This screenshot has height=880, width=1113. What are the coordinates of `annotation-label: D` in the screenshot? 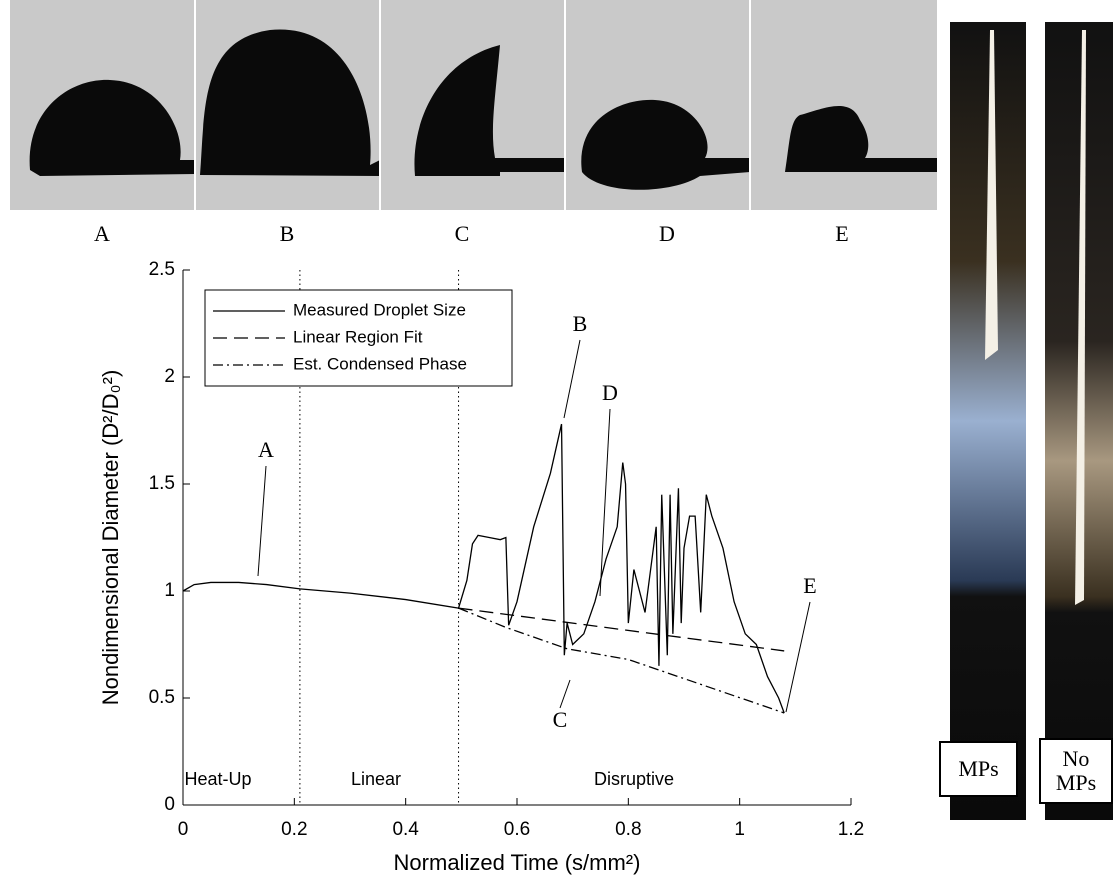 It's located at (610, 392).